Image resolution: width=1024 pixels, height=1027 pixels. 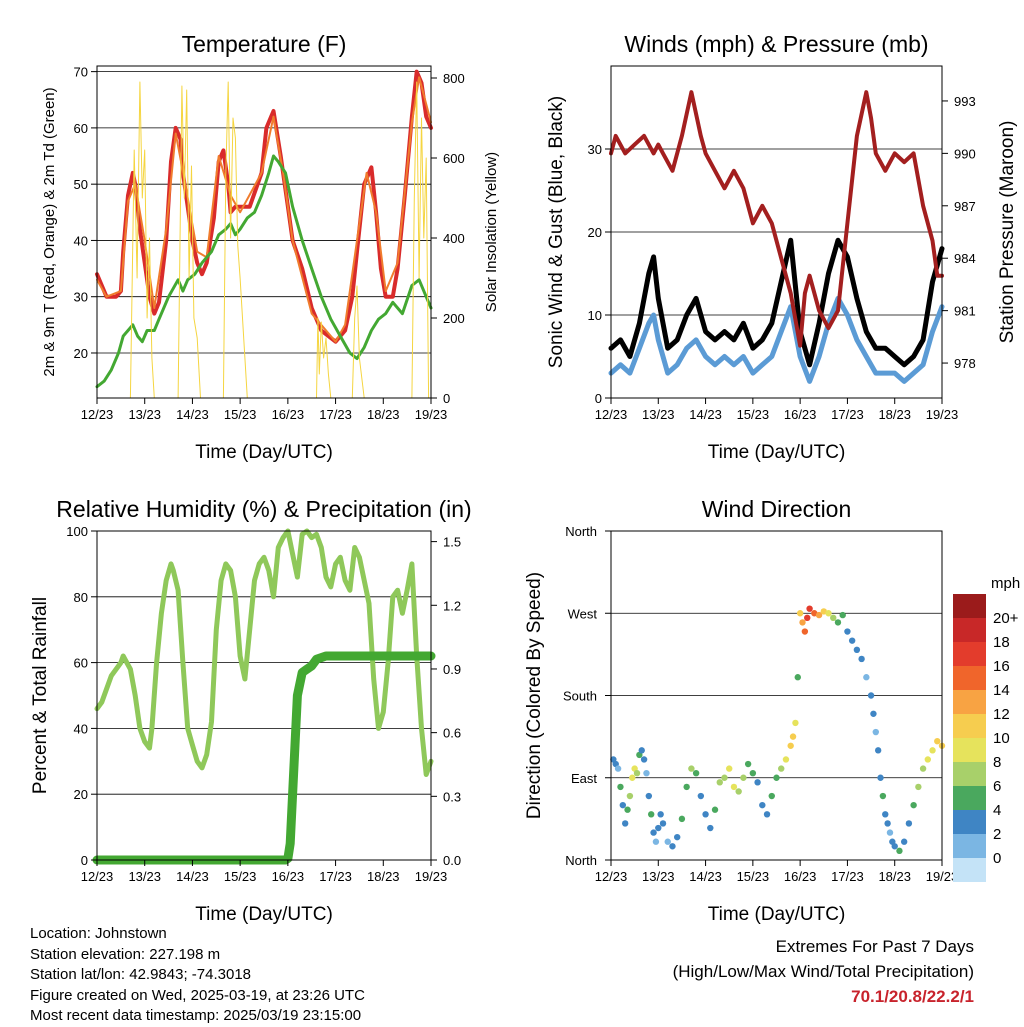 I want to click on y-tick-label-right: 0, so click(x=446, y=398).